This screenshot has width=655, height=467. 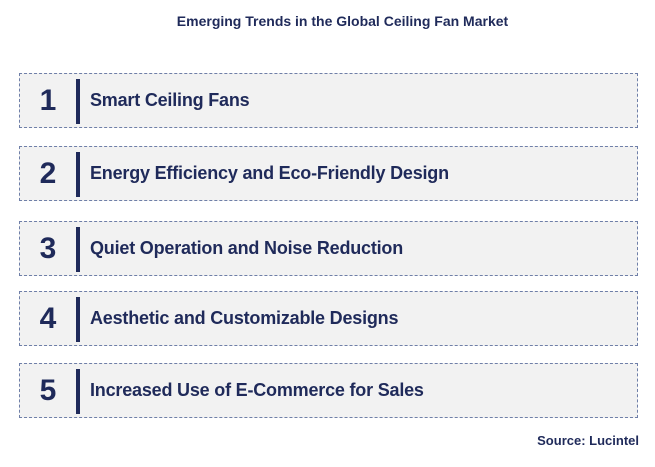 I want to click on trend-label: Increased Use of E-Commerce for Sales, so click(x=257, y=390).